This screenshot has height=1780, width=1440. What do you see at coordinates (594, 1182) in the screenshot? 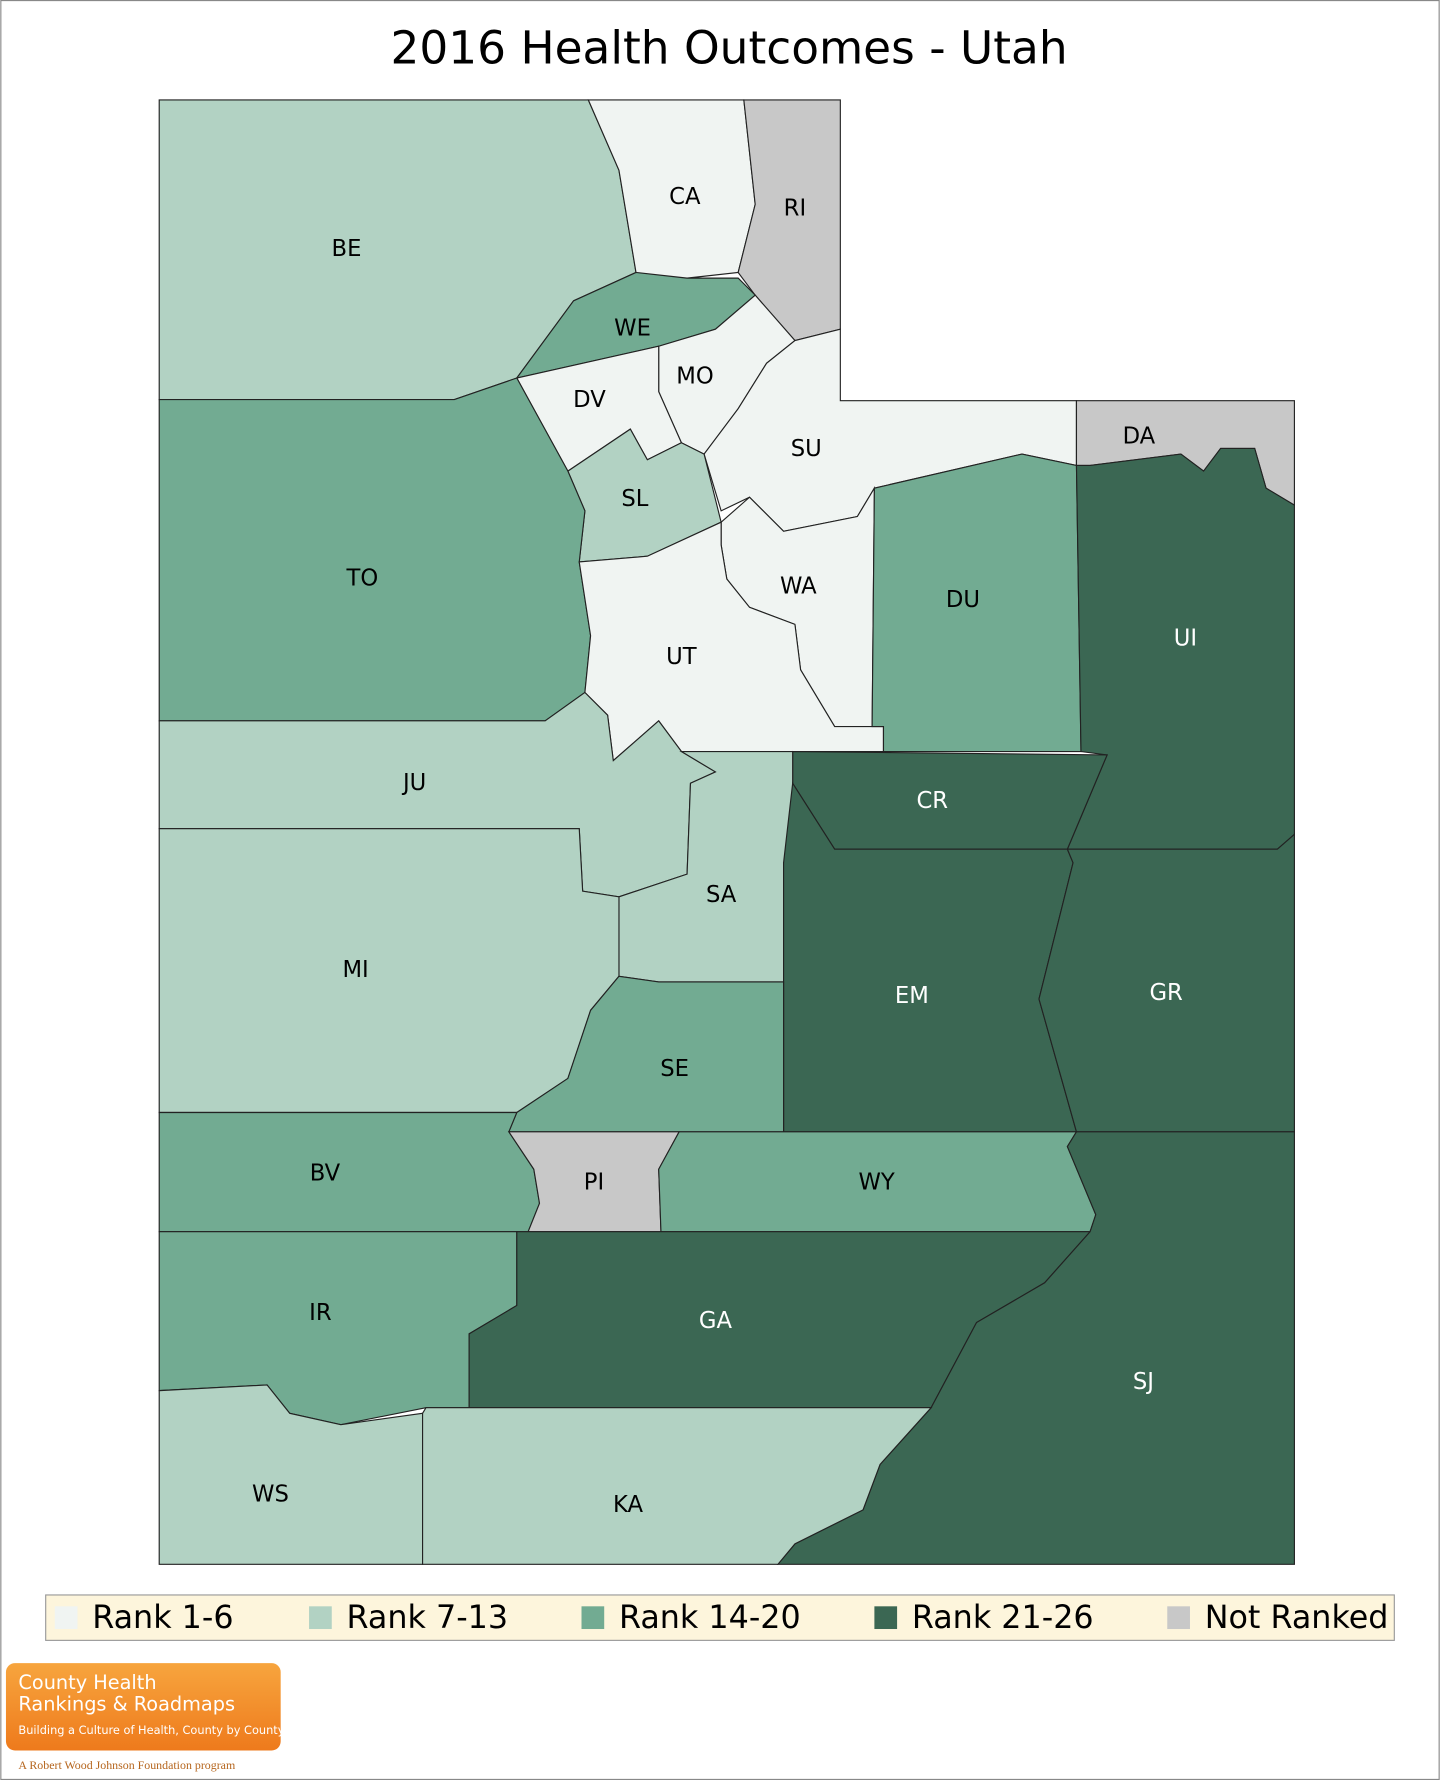
I see `county-label: PI` at bounding box center [594, 1182].